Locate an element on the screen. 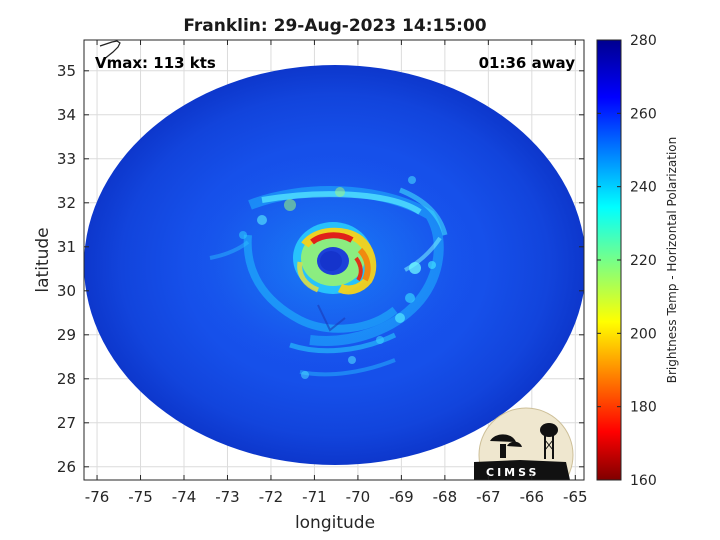 Image resolution: width=720 pixels, height=540 pixels. x-tick-label: -69 is located at coordinates (401, 497).